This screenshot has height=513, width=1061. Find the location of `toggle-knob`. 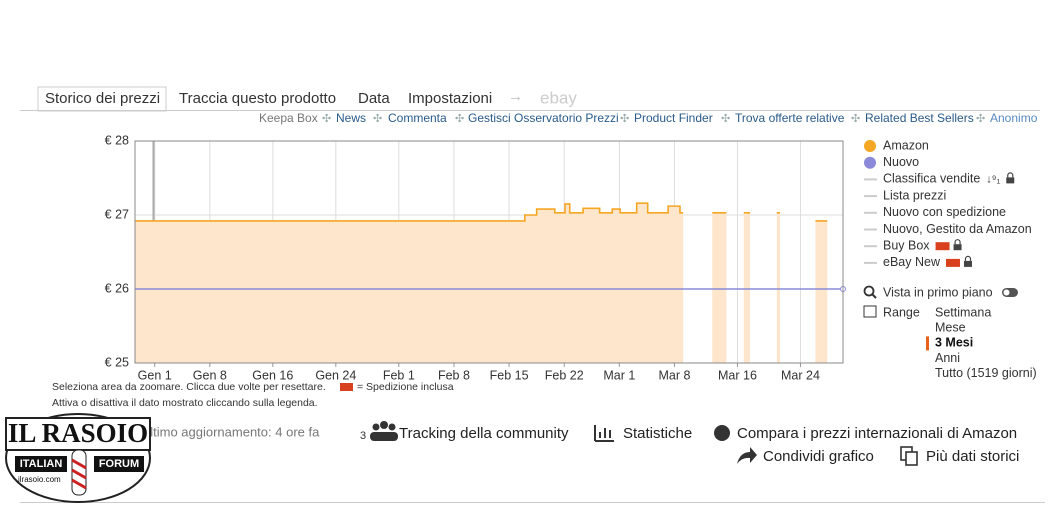

toggle-knob is located at coordinates (1006, 292).